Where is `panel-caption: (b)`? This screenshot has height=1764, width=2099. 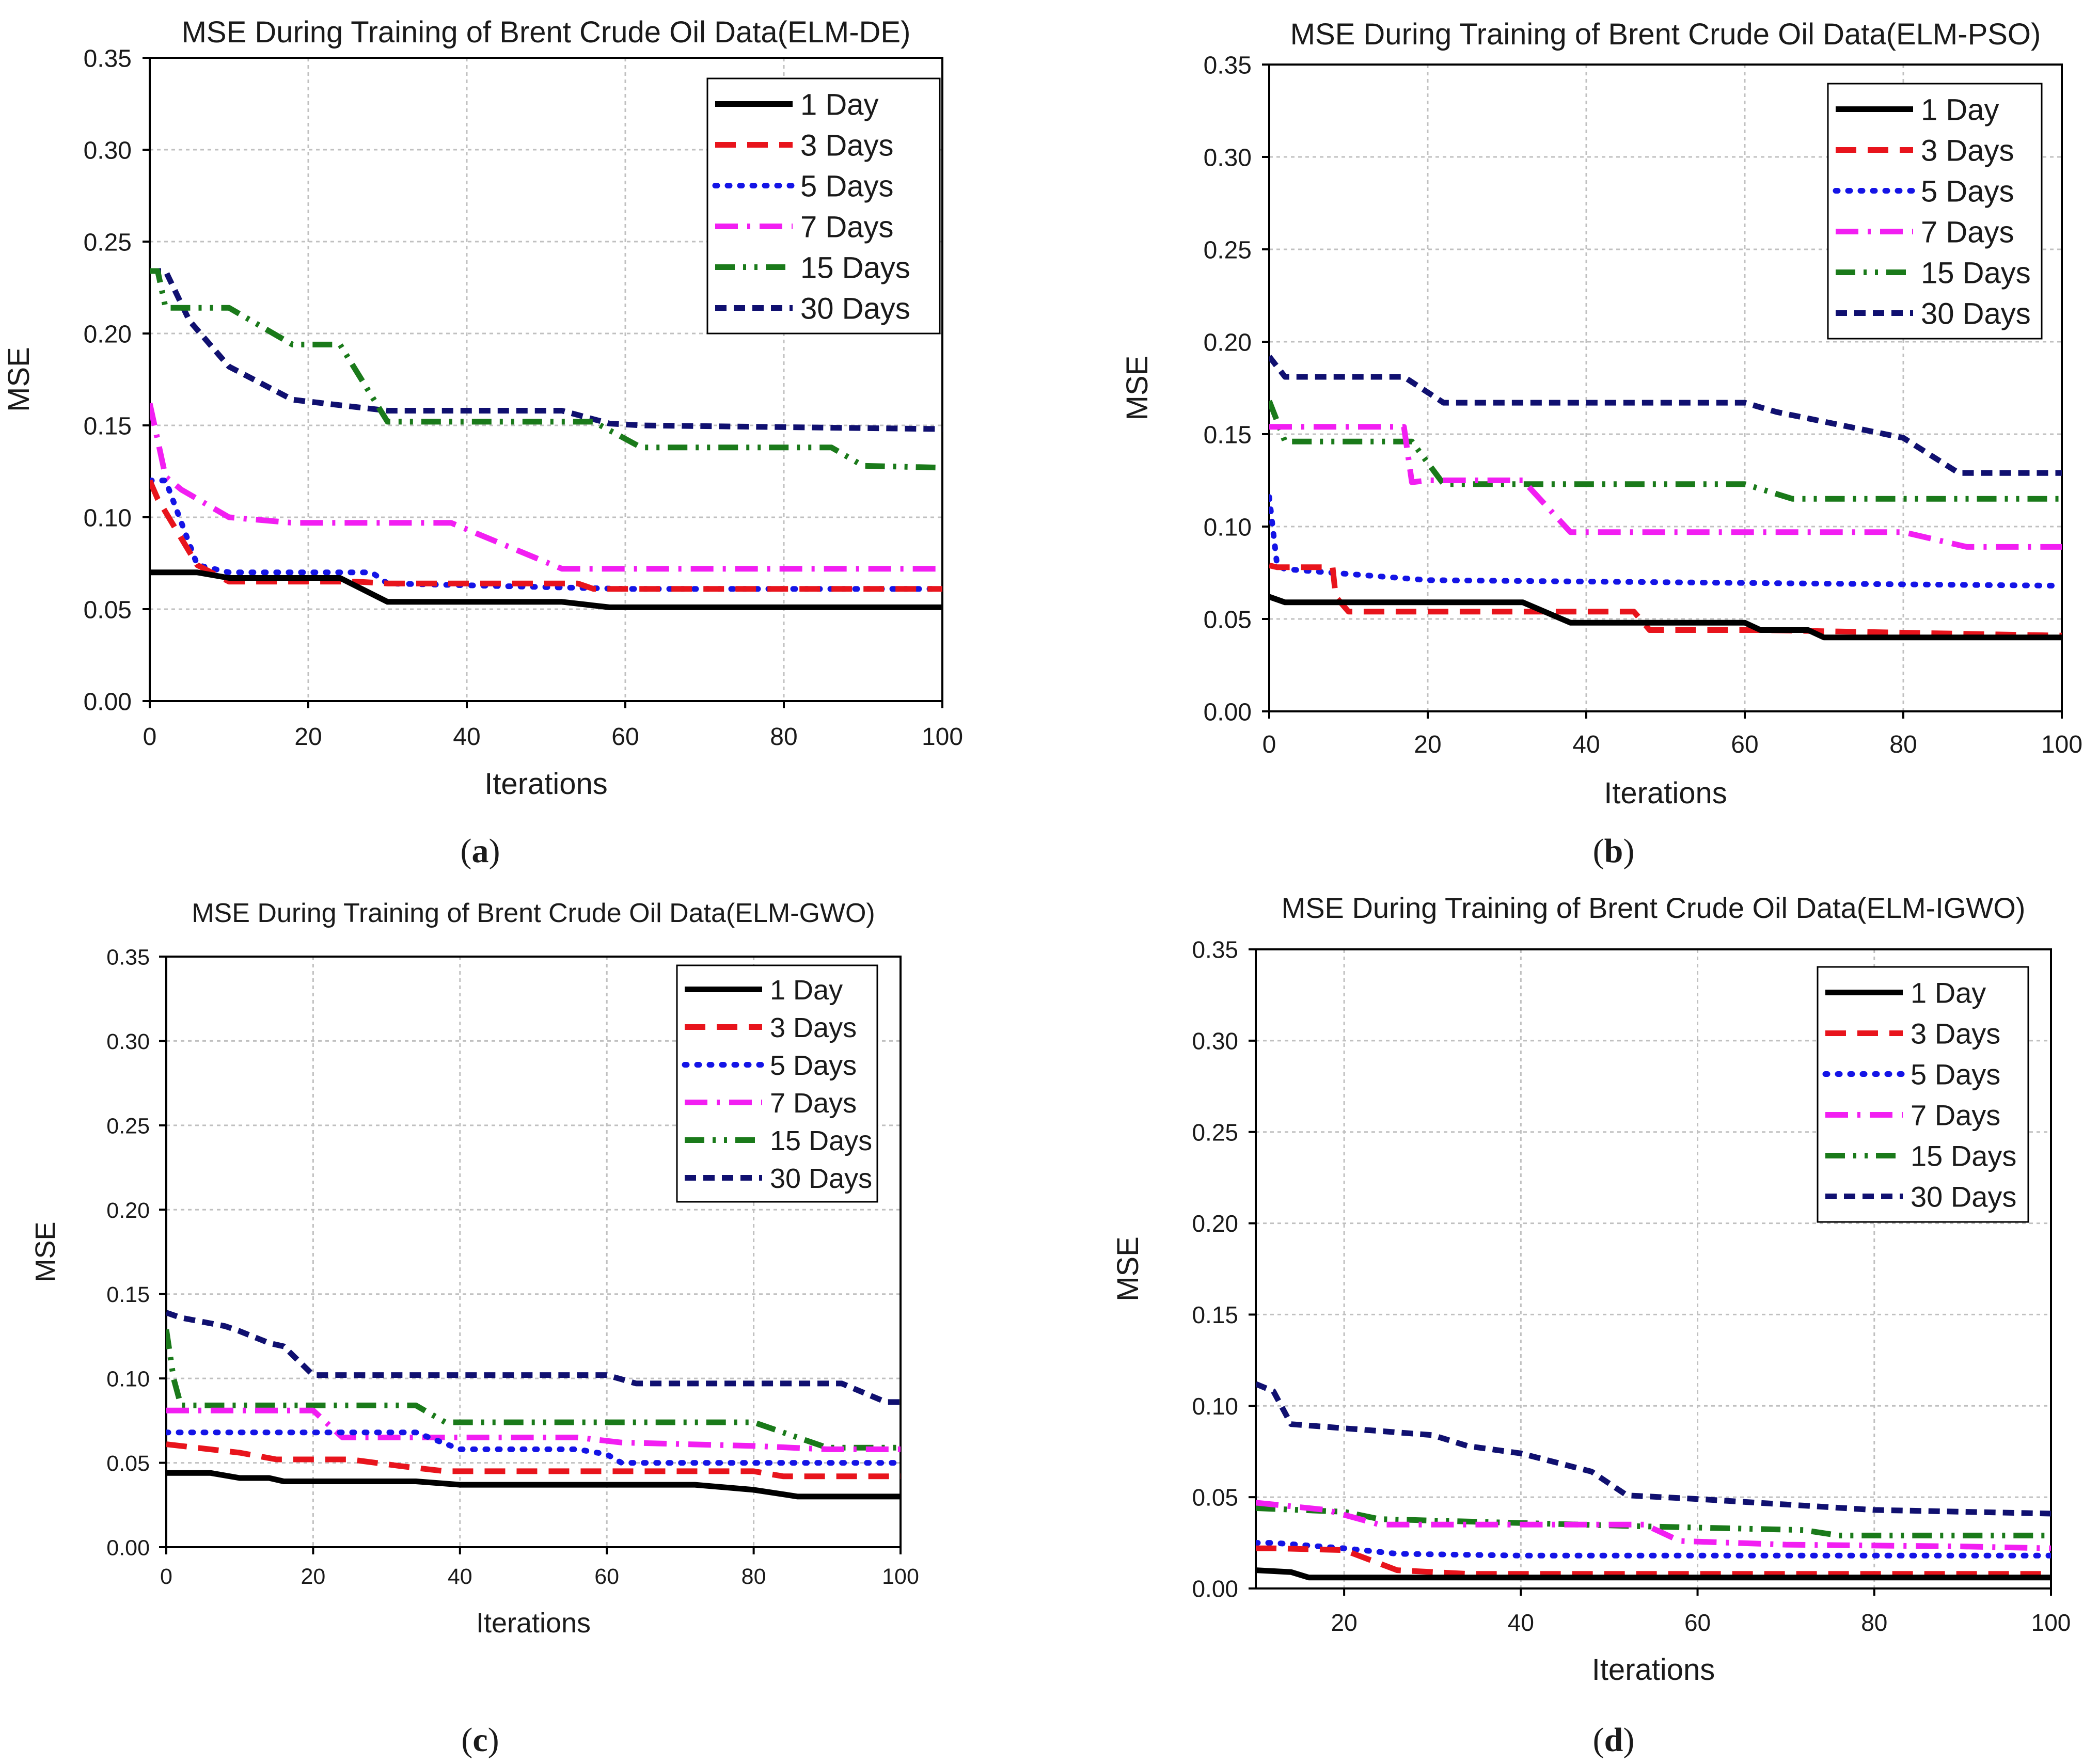 panel-caption: (b) is located at coordinates (1614, 851).